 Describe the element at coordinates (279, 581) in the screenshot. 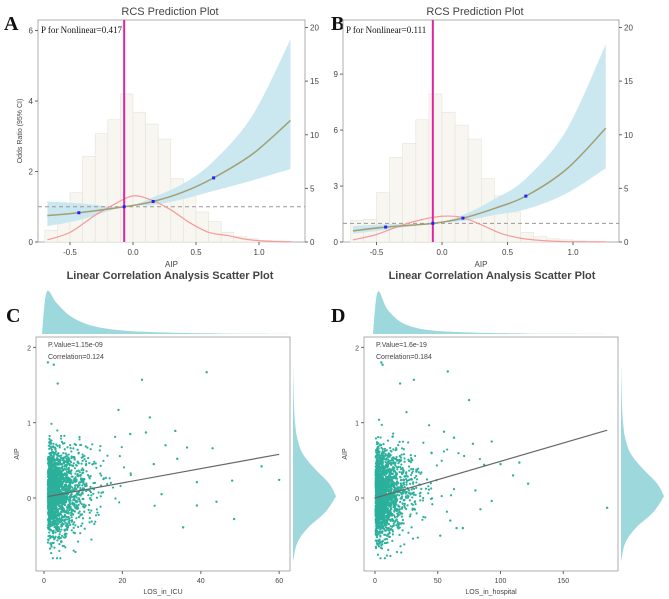

I see `x-tick-label: 60` at that location.